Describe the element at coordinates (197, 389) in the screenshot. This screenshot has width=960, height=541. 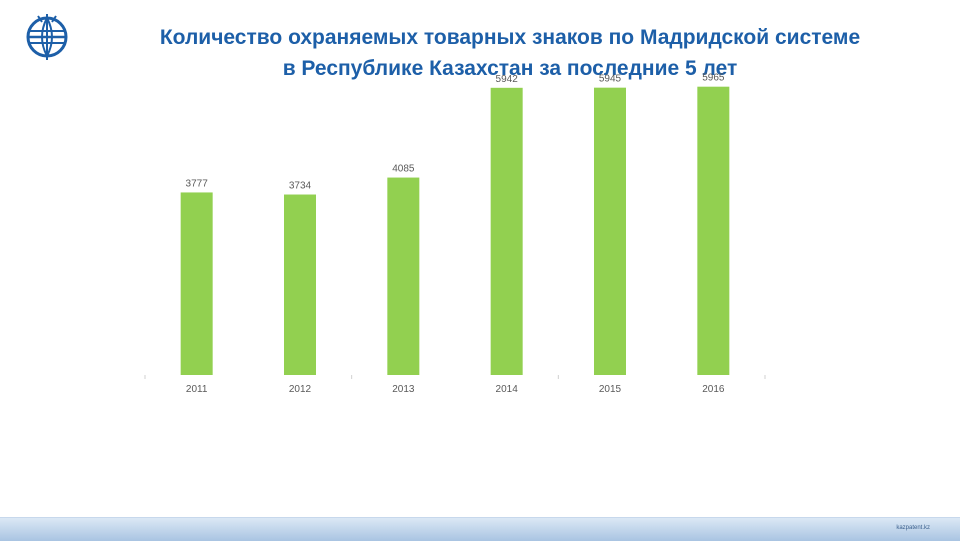
I see `x-tick-label: 2011` at that location.